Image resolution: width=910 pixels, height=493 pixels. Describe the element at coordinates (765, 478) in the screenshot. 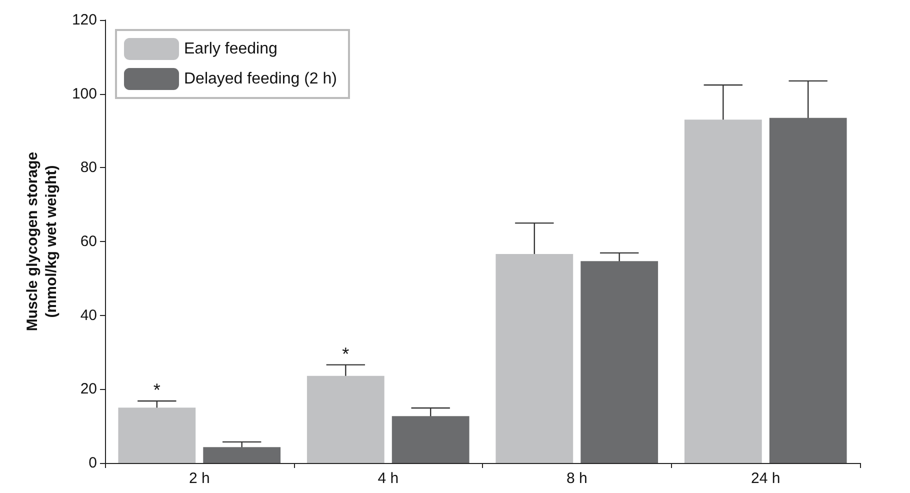

I see `x-tick-label: 24 h` at that location.